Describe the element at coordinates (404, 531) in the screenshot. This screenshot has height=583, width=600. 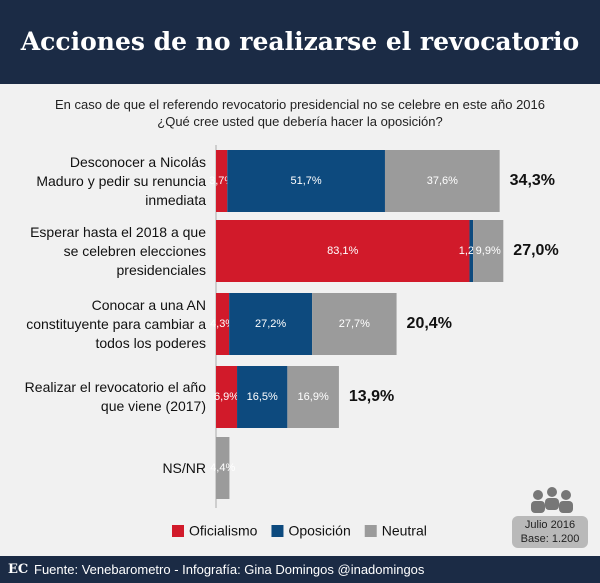
I see `legend-label: Neutral` at that location.